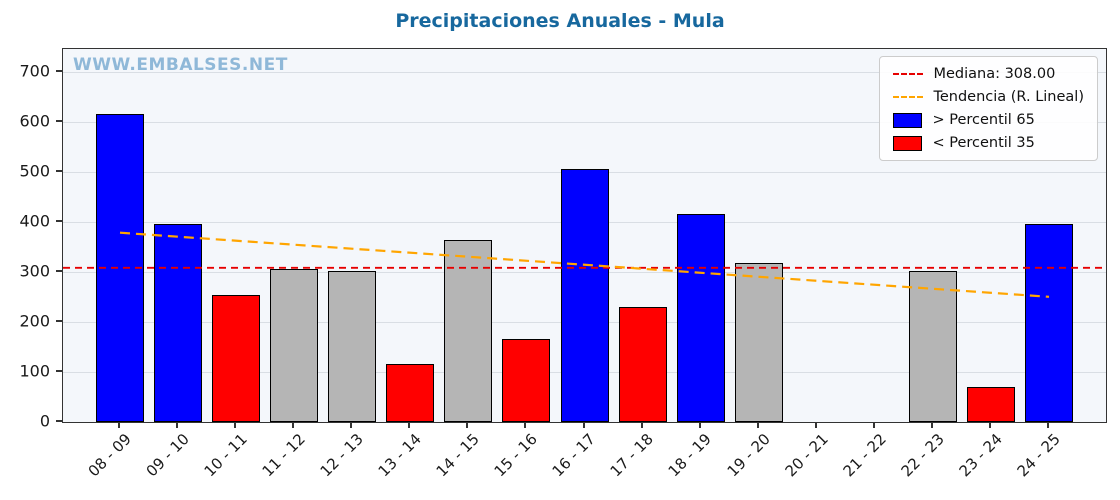 The height and width of the screenshot is (500, 1120). What do you see at coordinates (34, 70) in the screenshot?
I see `y-tick-label: 700` at bounding box center [34, 70].